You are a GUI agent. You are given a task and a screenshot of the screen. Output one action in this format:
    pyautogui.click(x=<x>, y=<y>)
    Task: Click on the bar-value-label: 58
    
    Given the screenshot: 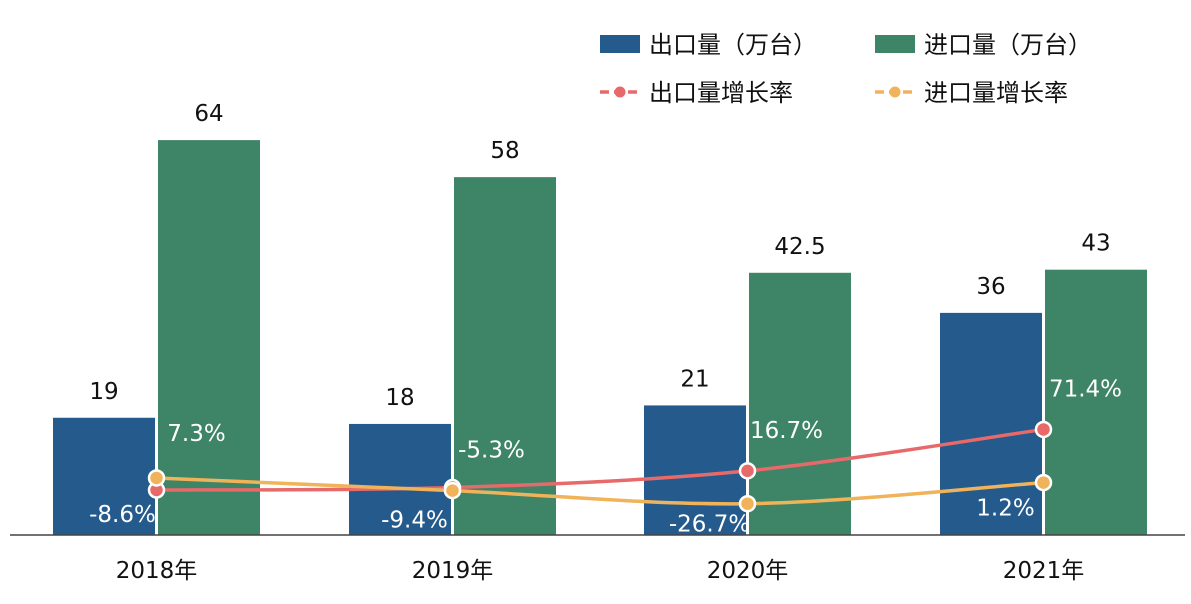 What is the action you would take?
    pyautogui.click(x=504, y=151)
    